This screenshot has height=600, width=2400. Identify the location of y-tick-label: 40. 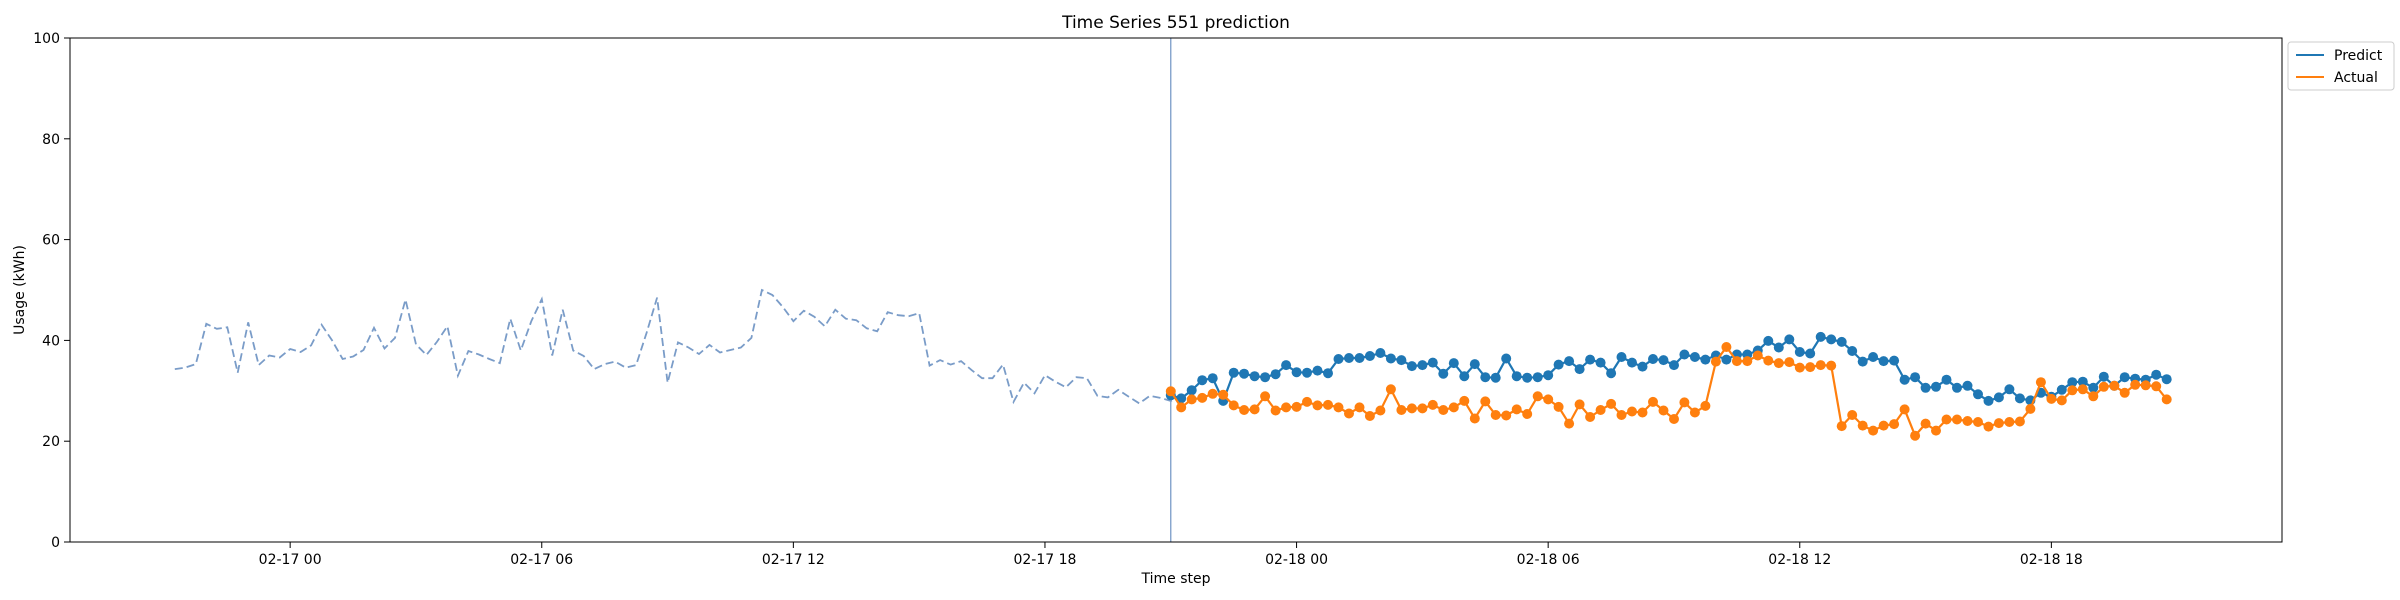
(51, 341).